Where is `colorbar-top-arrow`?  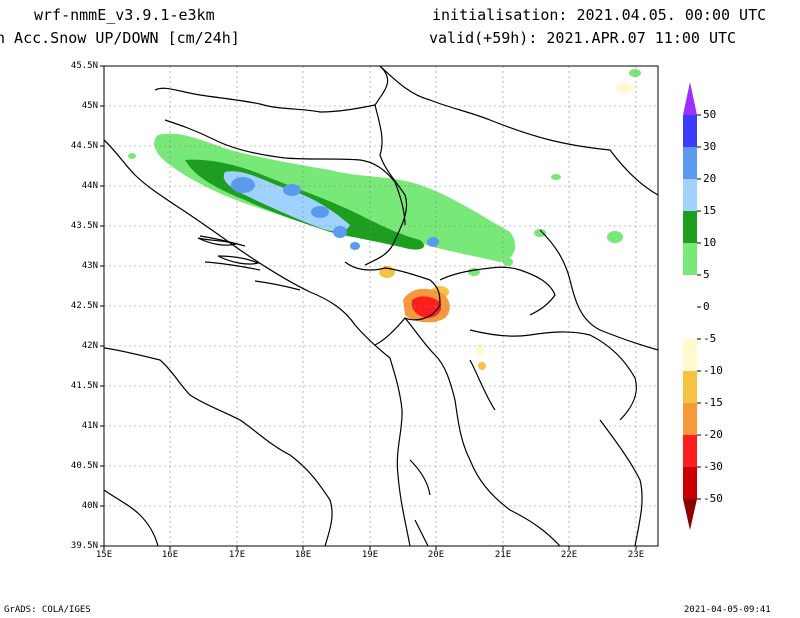 colorbar-top-arrow is located at coordinates (690, 98).